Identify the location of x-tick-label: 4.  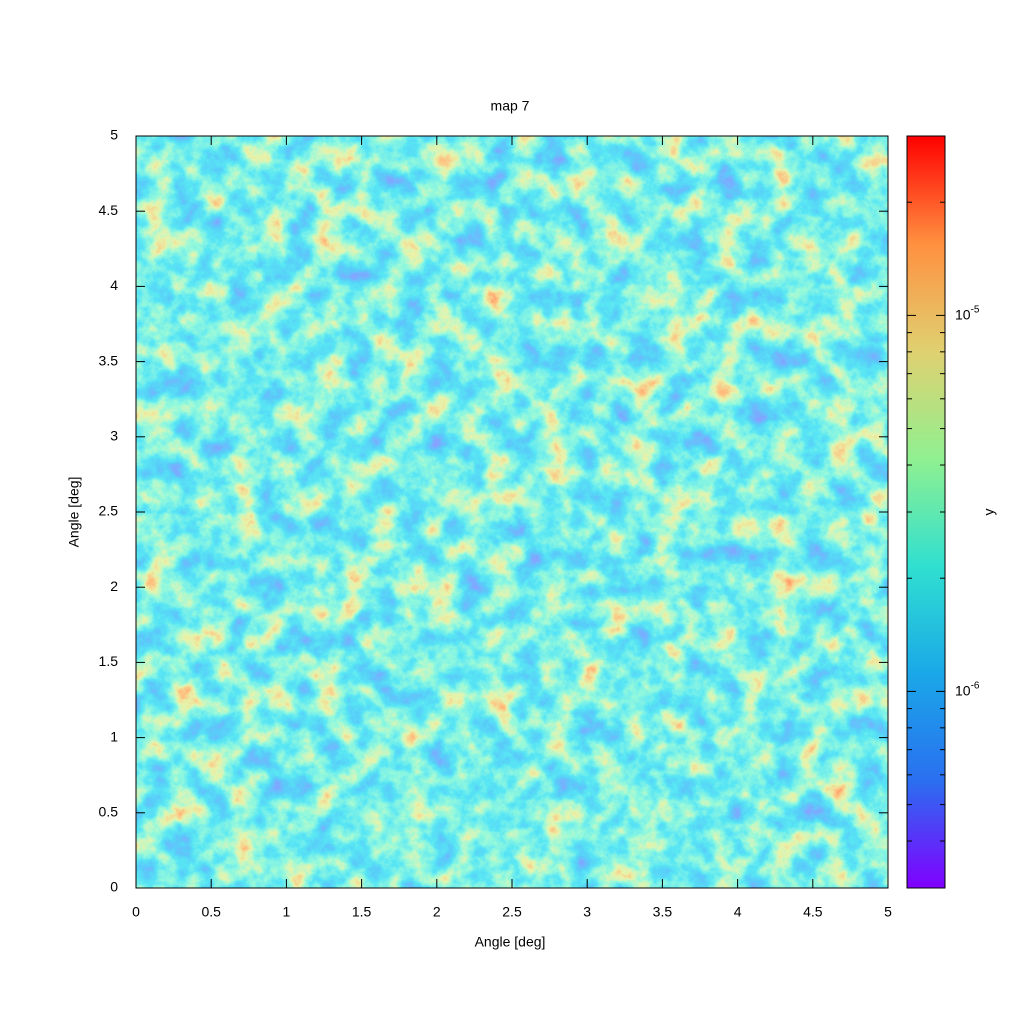
(738, 912).